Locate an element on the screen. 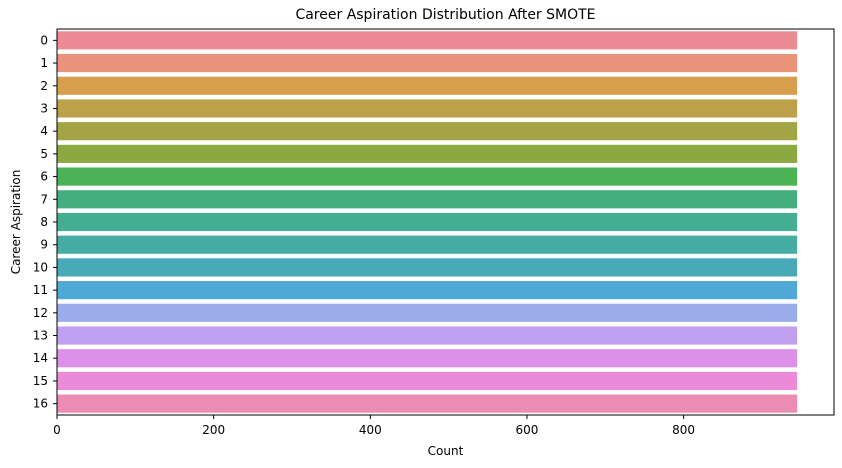 The image size is (842, 468). x-tick-label: 800 is located at coordinates (683, 430).